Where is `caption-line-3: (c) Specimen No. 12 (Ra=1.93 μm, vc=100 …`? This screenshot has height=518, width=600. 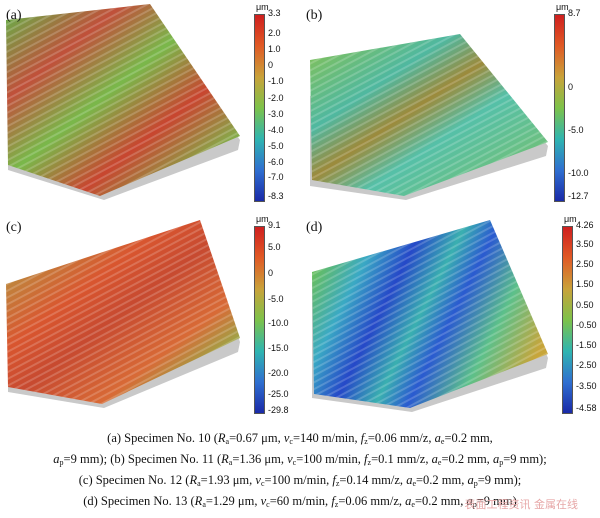
caption-line-3: (c) Specimen No. 12 (Ra=1.93 μm, vc=100 … is located at coordinates (300, 480).